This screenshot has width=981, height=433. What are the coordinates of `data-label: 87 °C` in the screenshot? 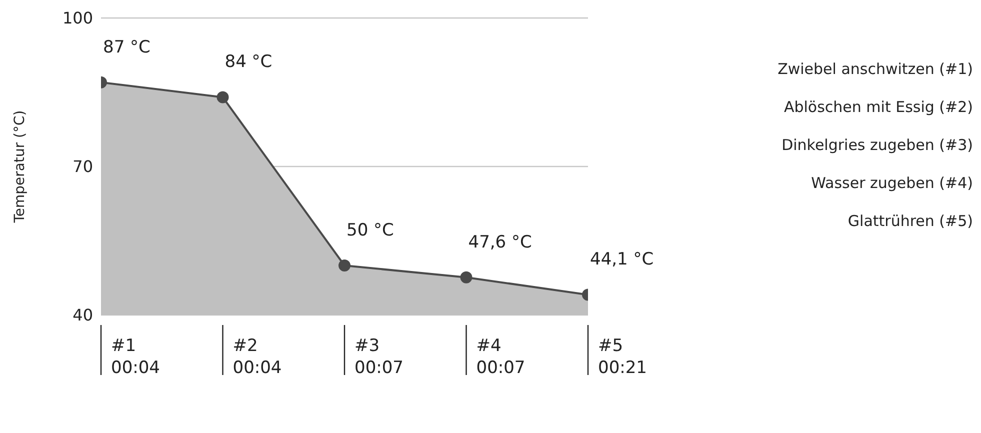 It's located at (126, 47).